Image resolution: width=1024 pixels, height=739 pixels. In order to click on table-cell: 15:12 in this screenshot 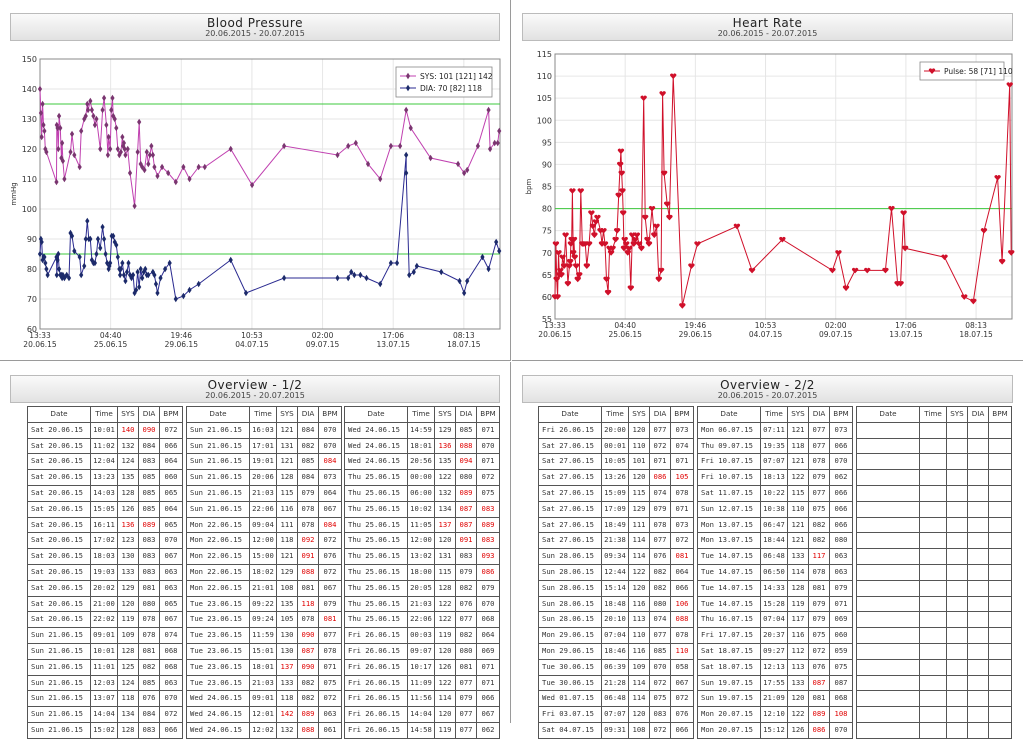, I will do `click(774, 730)`.